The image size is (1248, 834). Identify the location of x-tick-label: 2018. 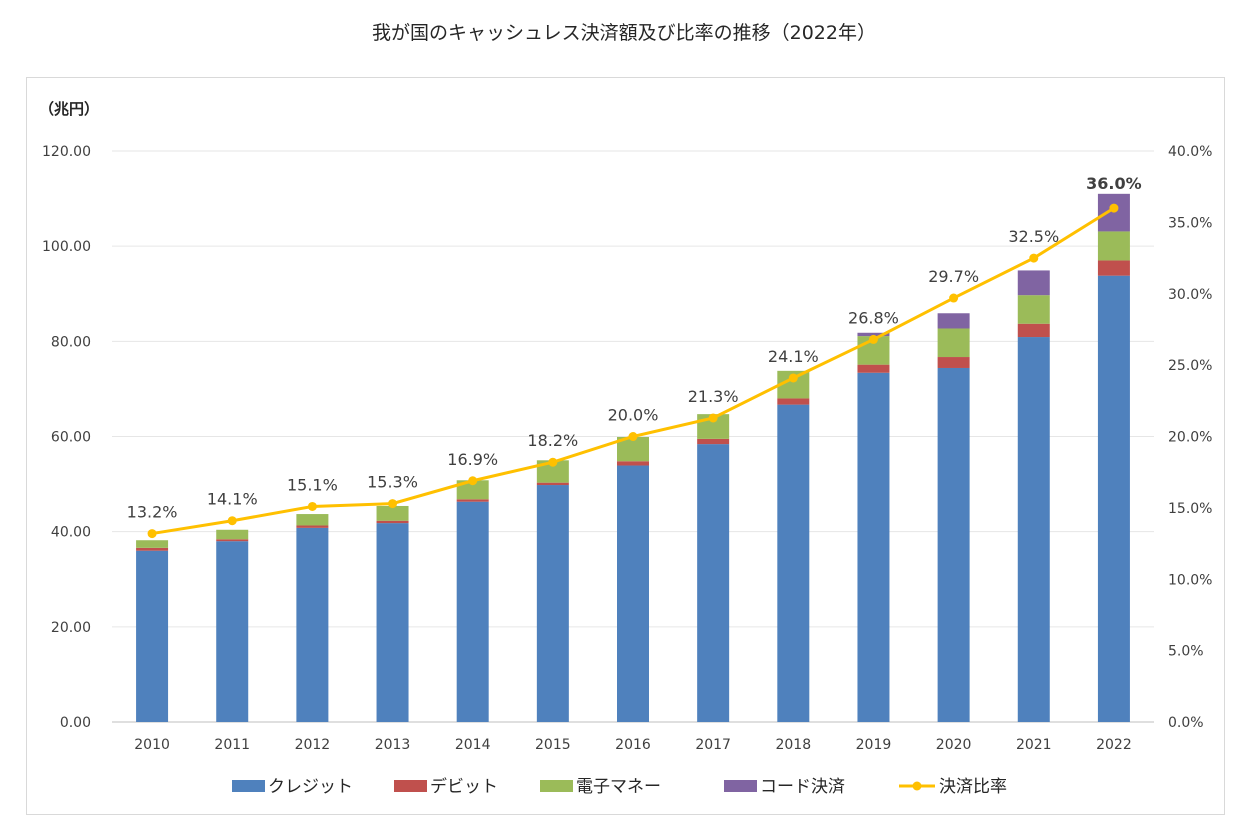
(793, 745).